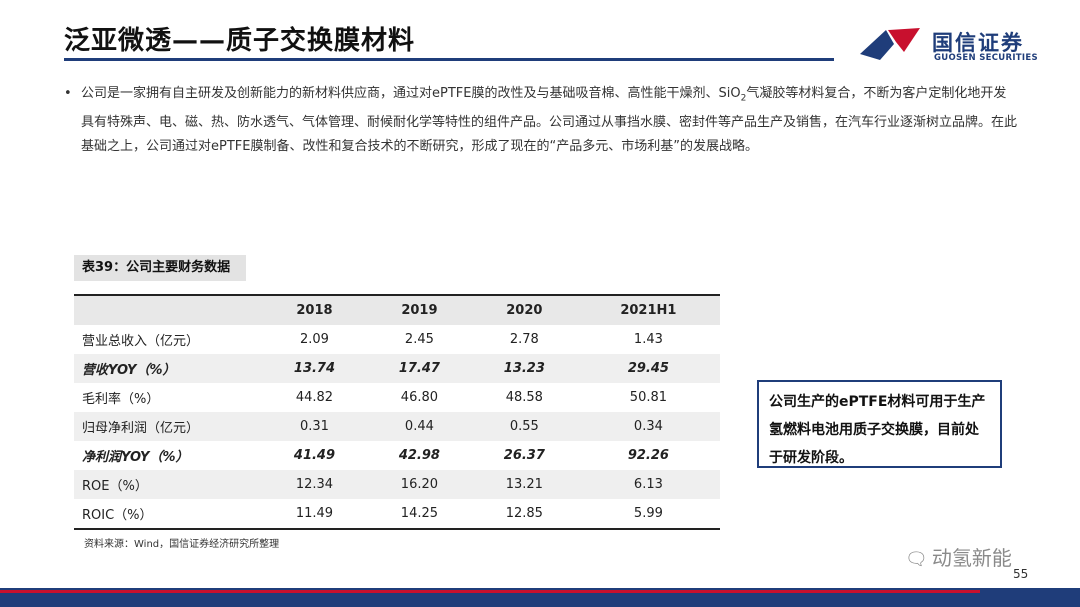 Image resolution: width=1080 pixels, height=607 pixels. I want to click on title-underline, so click(449, 59).